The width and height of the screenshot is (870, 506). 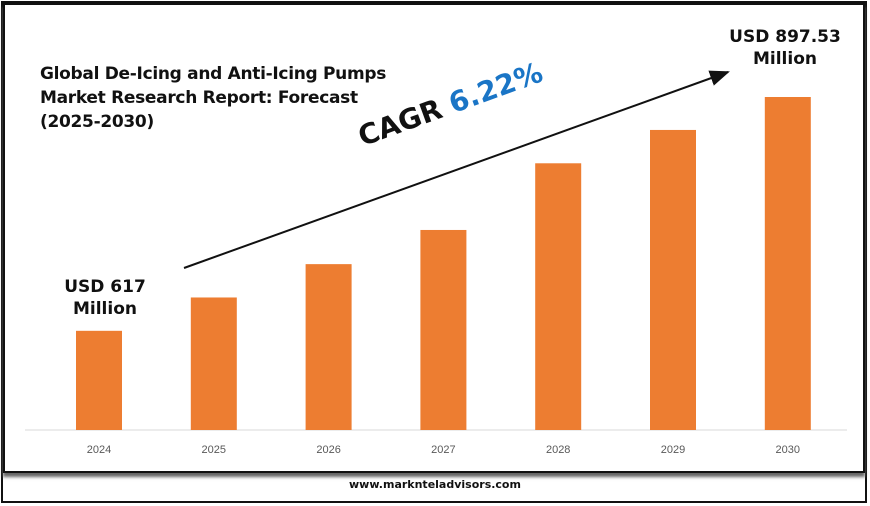 I want to click on bar-2030, so click(x=787, y=263).